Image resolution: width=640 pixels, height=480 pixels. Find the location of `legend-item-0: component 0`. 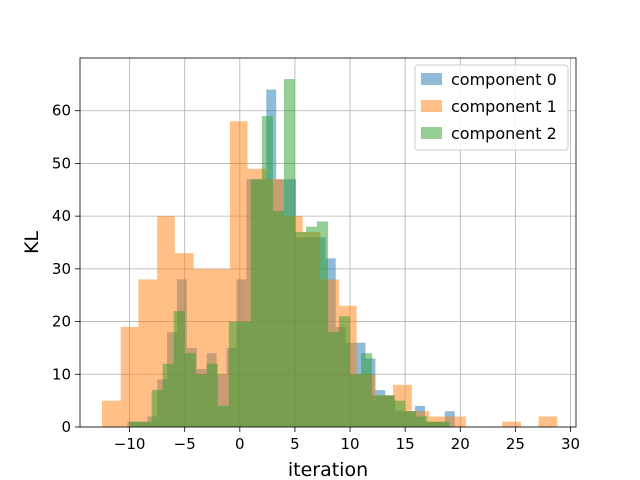

legend-item-0: component 0 is located at coordinates (489, 79).